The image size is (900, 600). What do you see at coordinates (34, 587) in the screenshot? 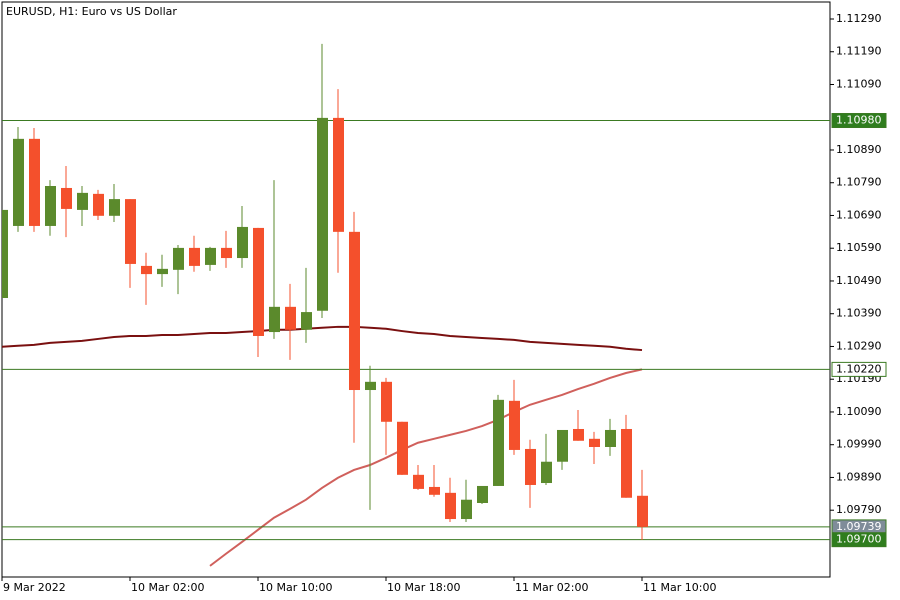
I see `x-tick-label: 9 Mar 2022` at bounding box center [34, 587].